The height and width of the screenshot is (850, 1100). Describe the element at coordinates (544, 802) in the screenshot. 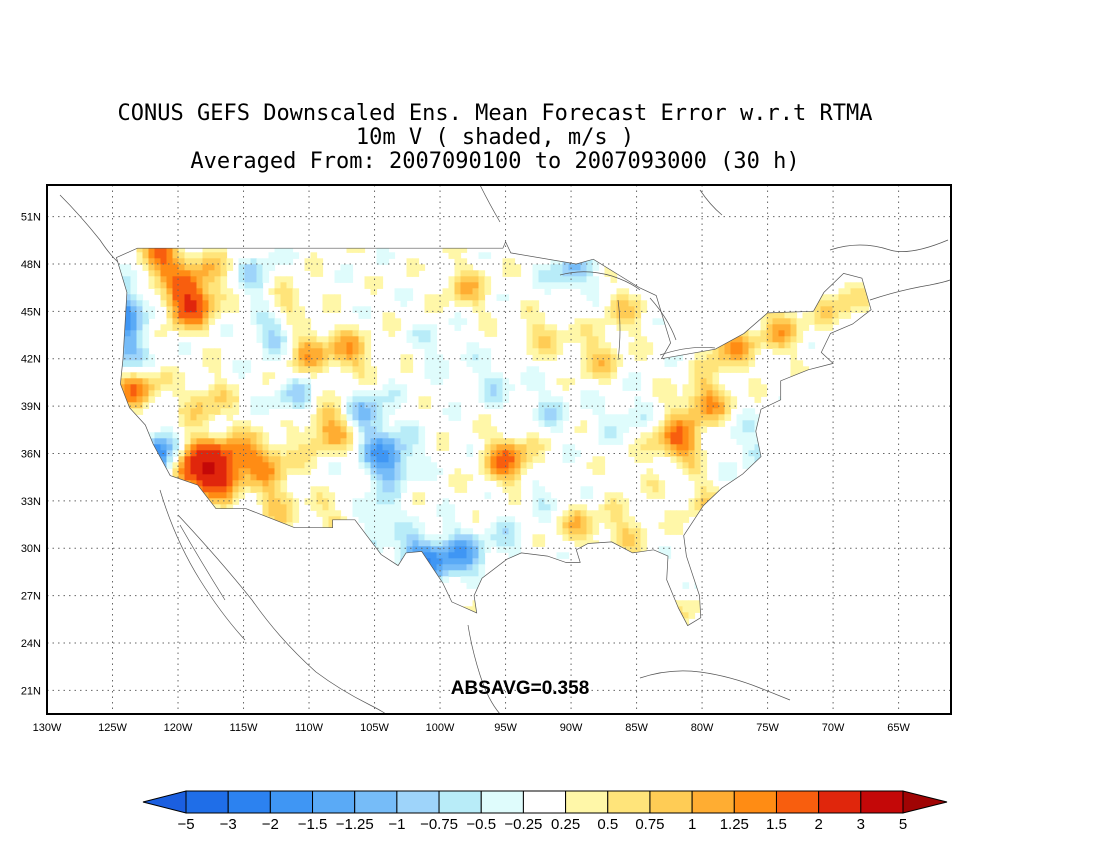

I see `colorbar-box` at that location.